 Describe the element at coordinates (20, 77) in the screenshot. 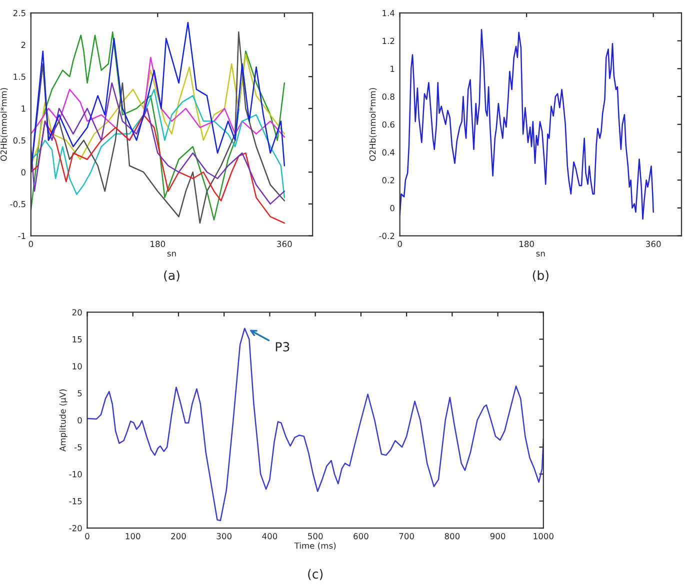

I see `y-tick-label: 1.5` at that location.